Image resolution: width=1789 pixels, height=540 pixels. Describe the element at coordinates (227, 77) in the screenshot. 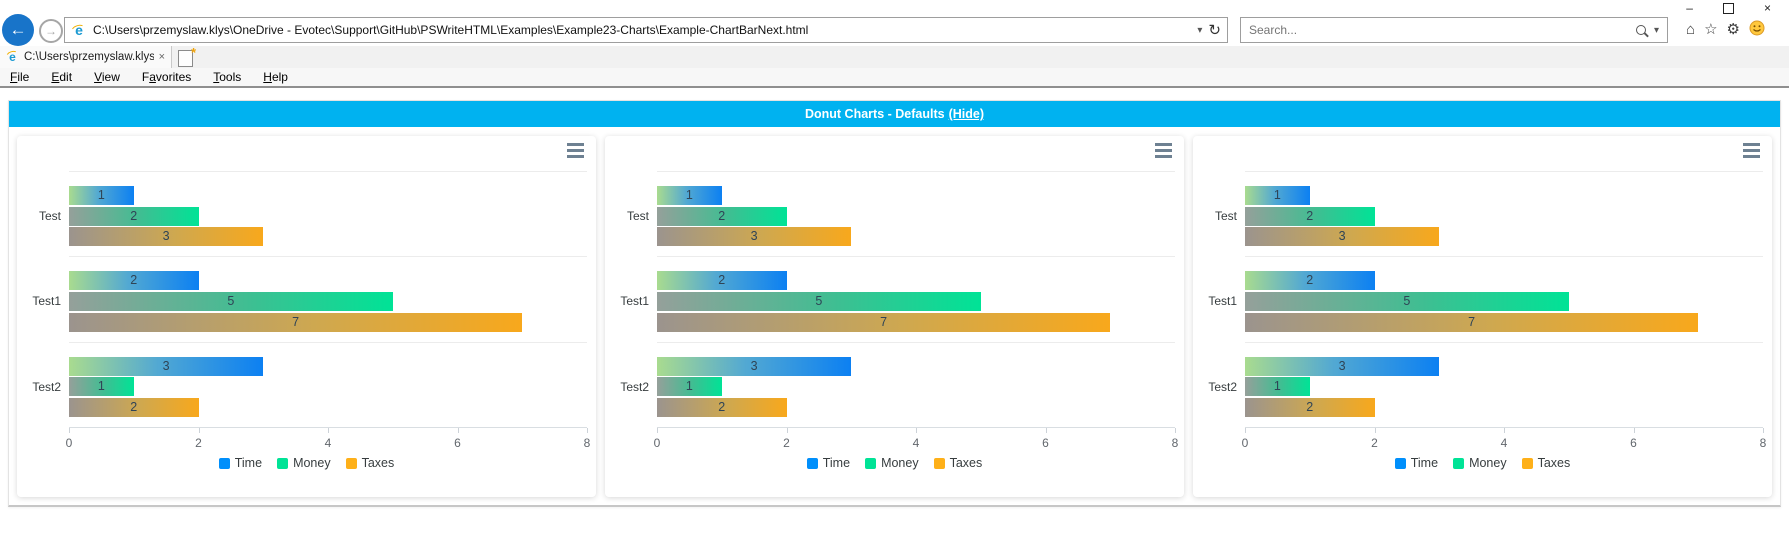

I see `menu-tools: Tools` at that location.